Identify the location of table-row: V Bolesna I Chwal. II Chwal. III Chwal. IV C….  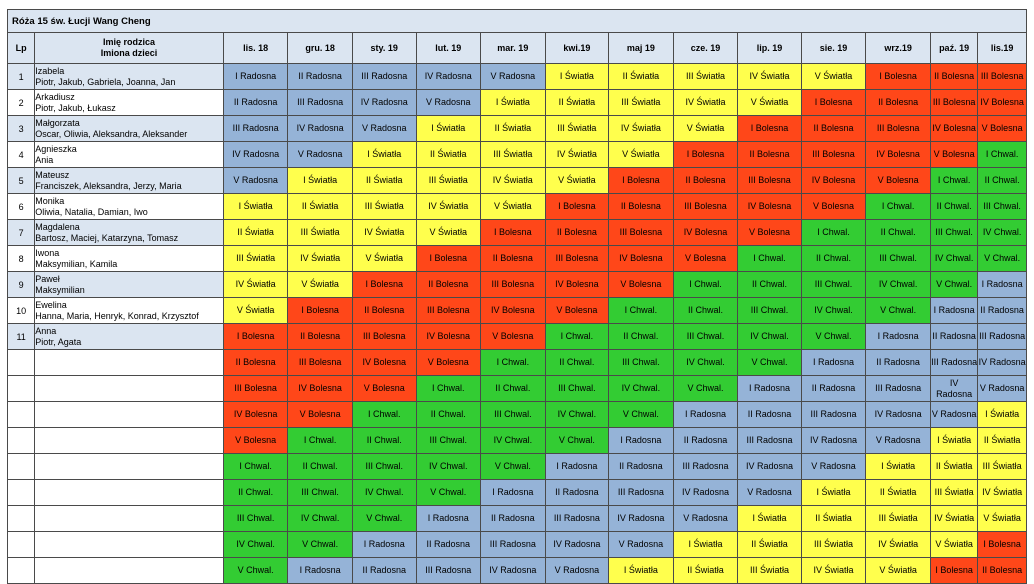
(516, 440).